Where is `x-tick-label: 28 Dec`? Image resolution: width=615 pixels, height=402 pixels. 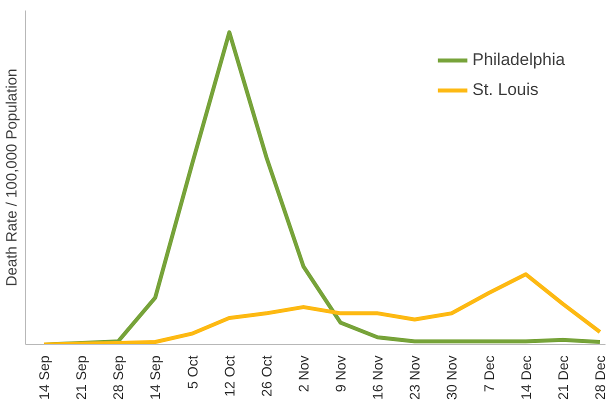
x-tick-label: 28 Dec is located at coordinates (600, 378).